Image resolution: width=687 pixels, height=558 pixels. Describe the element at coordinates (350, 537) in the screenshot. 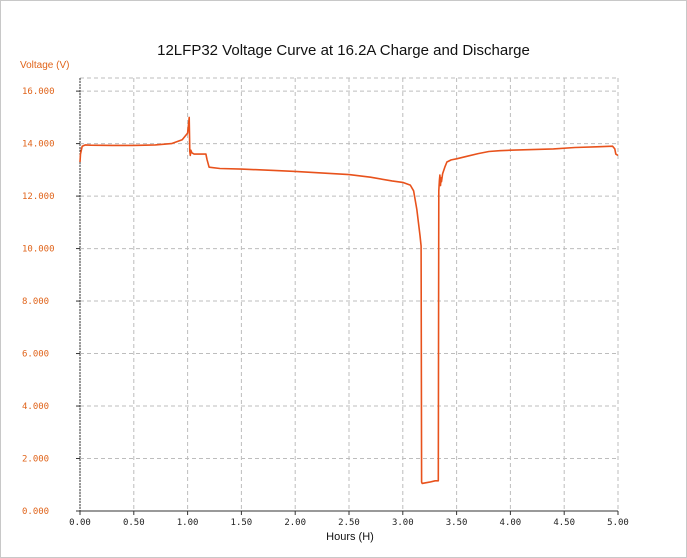

I see `x-axis-label: Hours (H)` at that location.